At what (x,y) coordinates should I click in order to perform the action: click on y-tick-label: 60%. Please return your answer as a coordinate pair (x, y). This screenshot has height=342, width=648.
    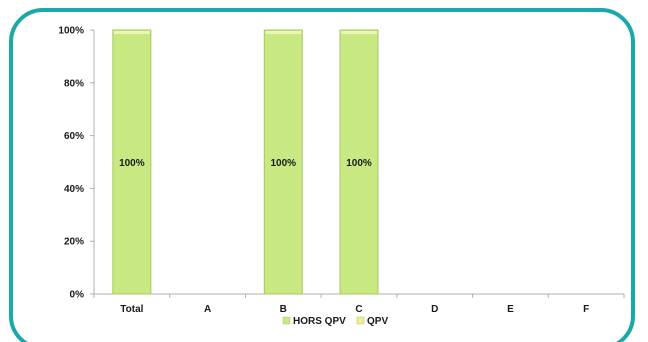
    Looking at the image, I should click on (74, 136).